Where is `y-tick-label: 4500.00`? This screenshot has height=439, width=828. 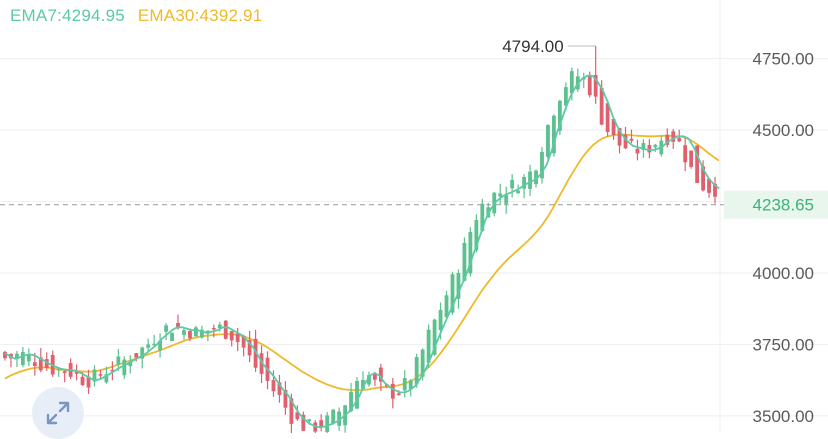 y-tick-label: 4500.00 is located at coordinates (783, 130).